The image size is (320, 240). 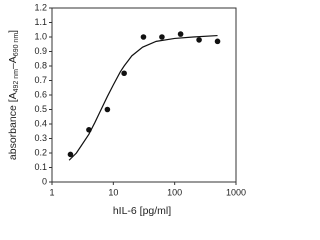 I want to click on x-tick-label: 100, so click(x=174, y=192).